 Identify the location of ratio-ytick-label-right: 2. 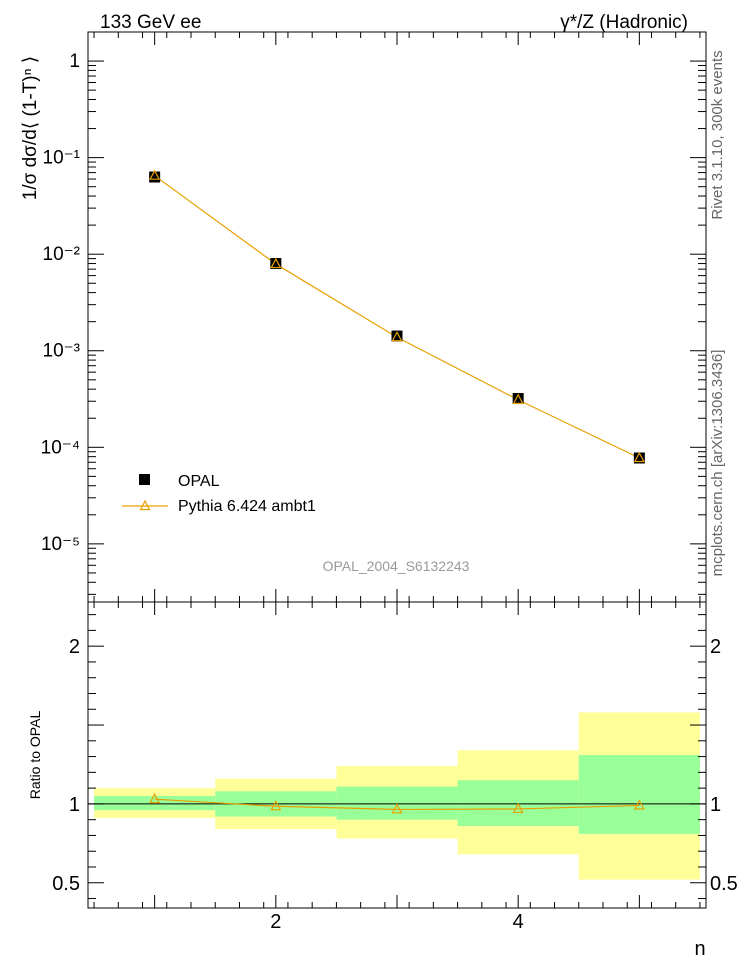
(715, 647).